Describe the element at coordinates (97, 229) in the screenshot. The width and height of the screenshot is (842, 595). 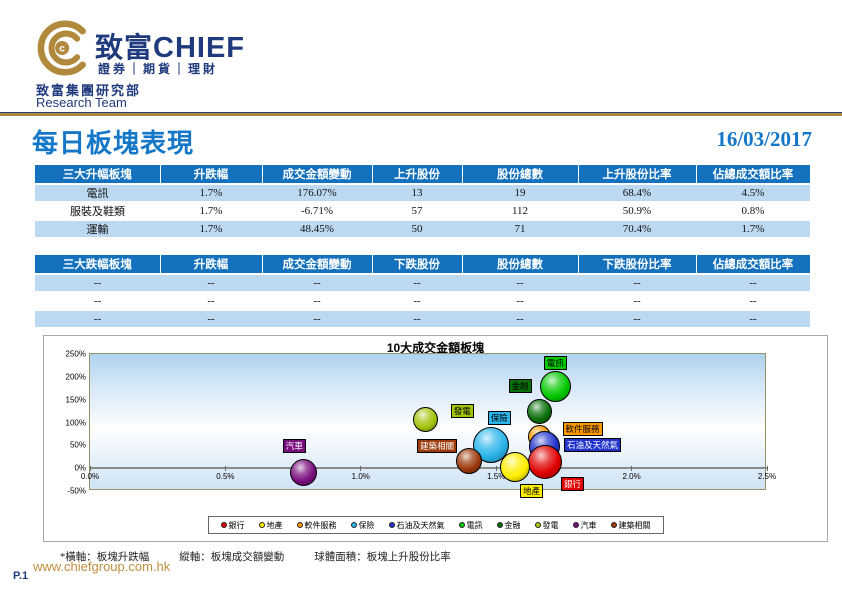
I see `table-cell: 運輸` at that location.